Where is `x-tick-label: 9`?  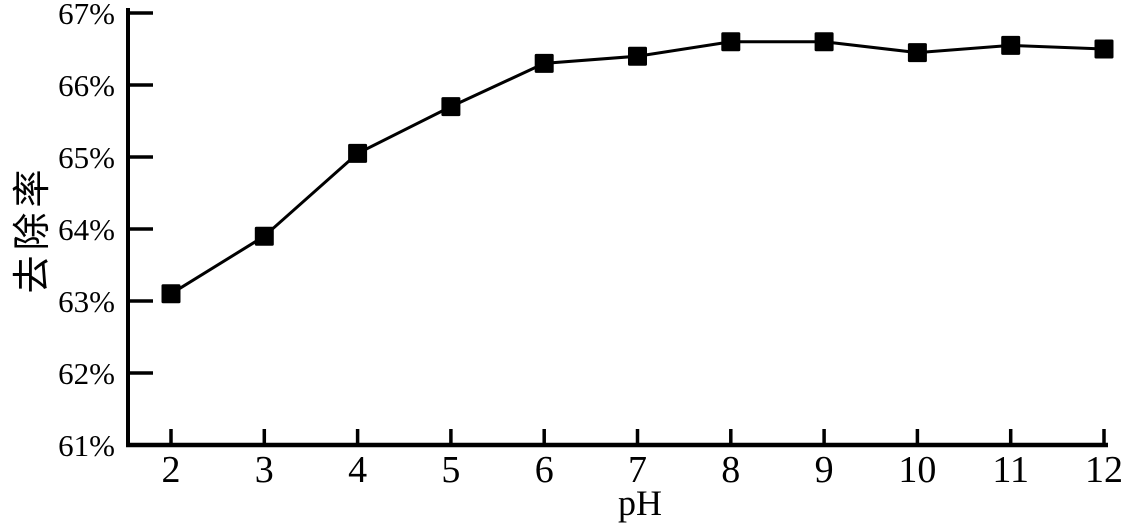
x-tick-label: 9 is located at coordinates (824, 470).